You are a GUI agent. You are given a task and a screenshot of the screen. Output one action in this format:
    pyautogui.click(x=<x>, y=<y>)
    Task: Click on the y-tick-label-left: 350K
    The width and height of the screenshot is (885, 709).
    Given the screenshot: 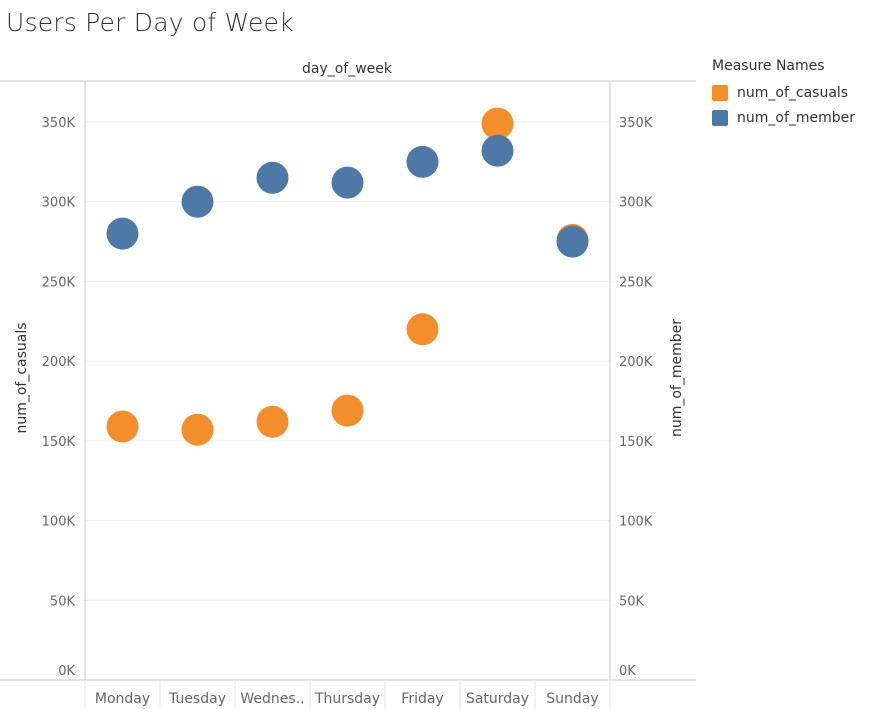 What is the action you would take?
    pyautogui.click(x=59, y=123)
    